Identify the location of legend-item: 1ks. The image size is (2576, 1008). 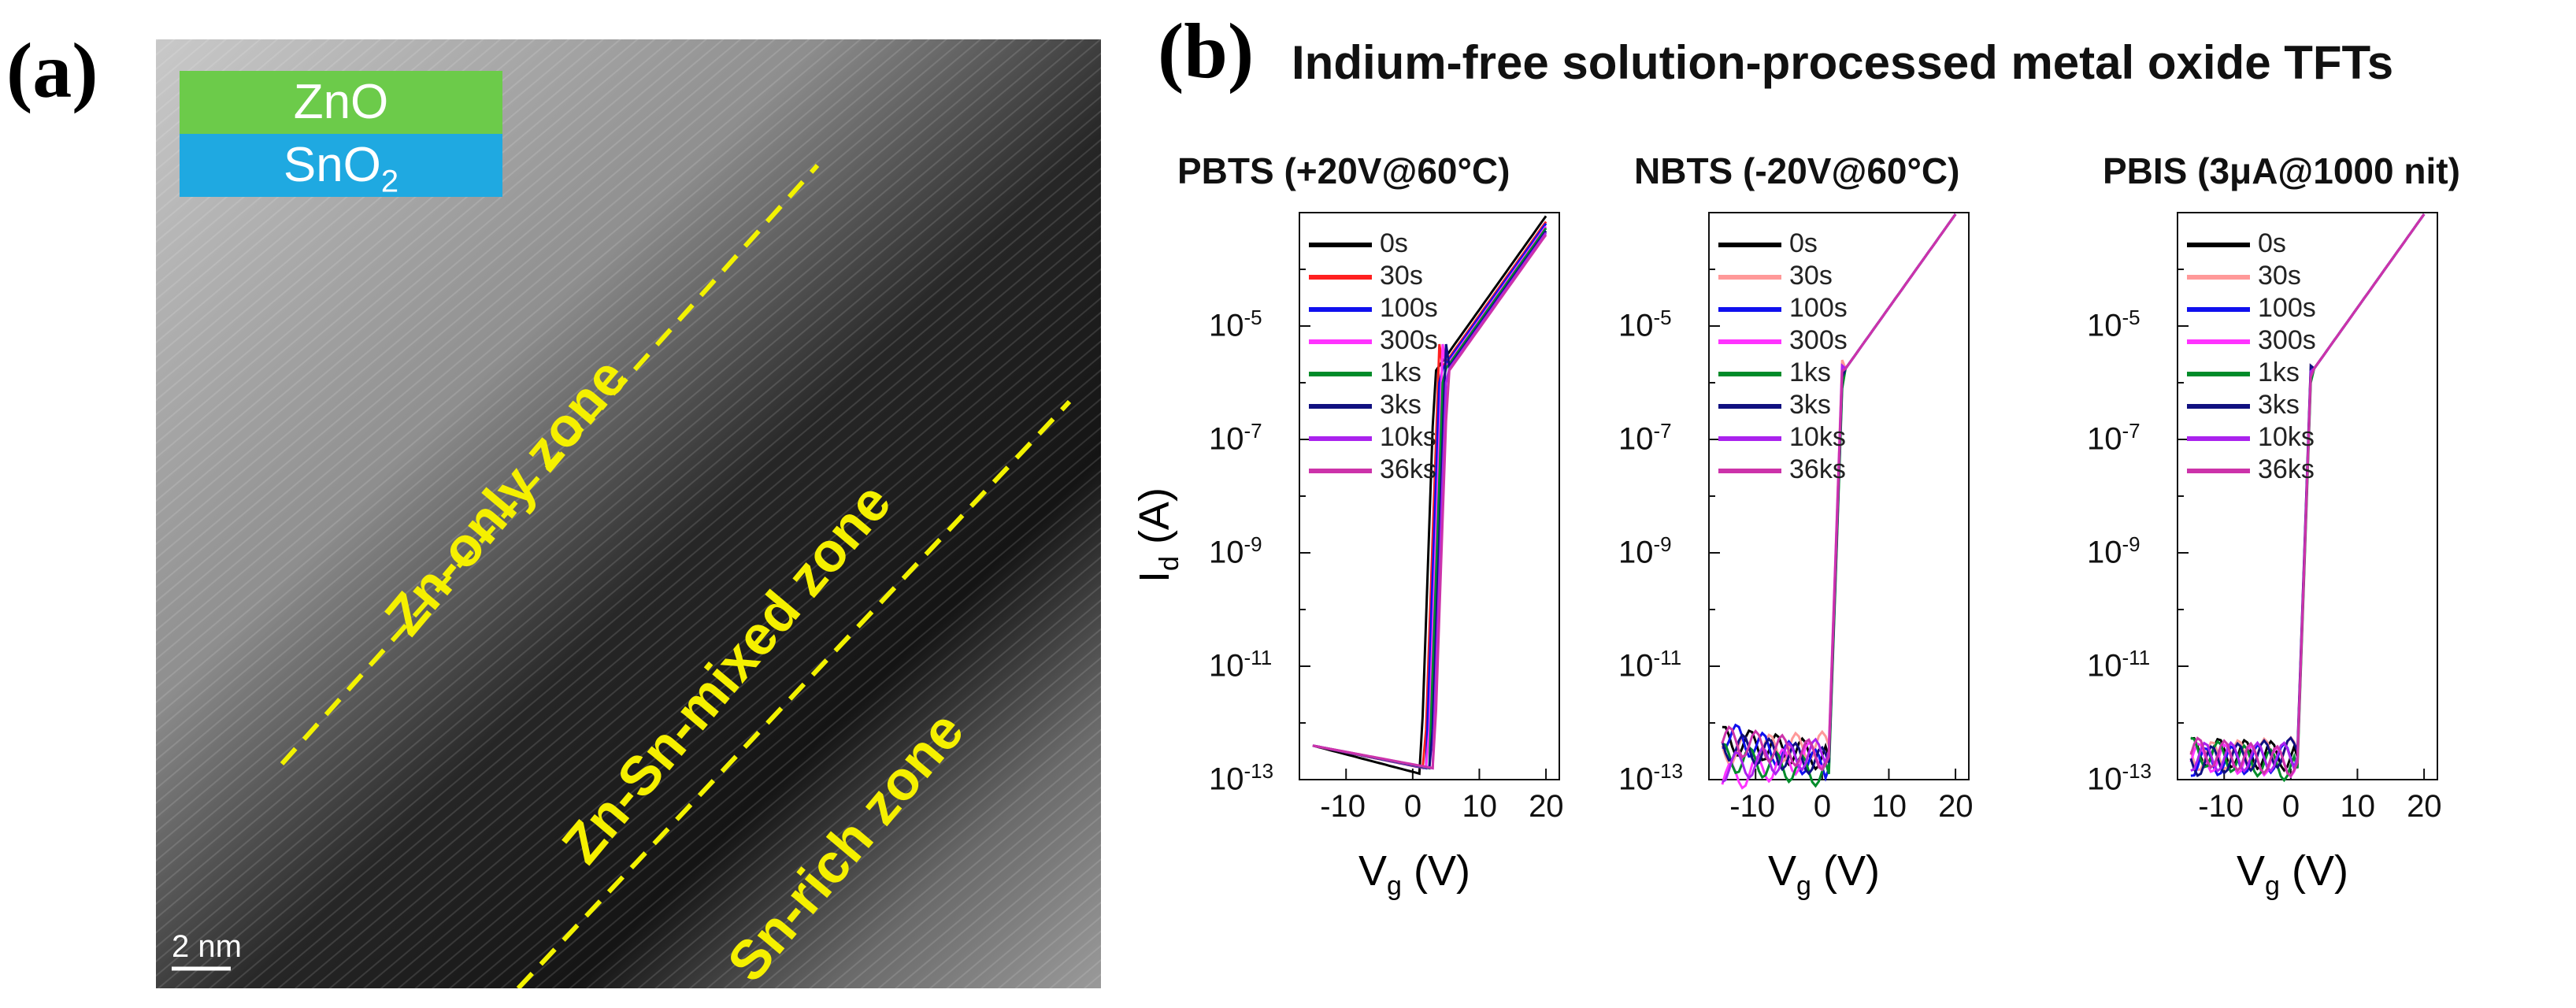
(1774, 373).